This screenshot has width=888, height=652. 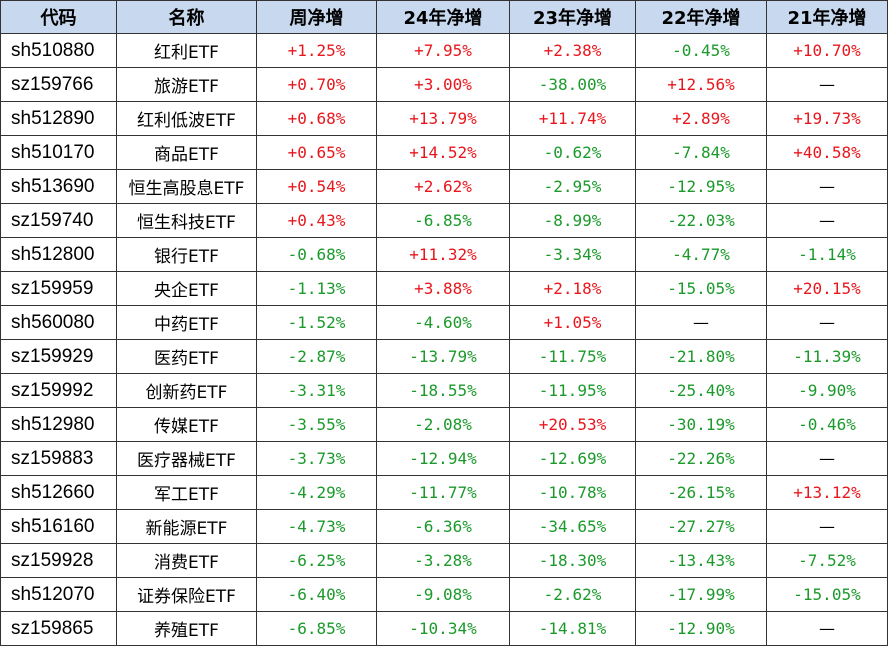 What do you see at coordinates (58, 322) in the screenshot?
I see `code-cell: sh560080` at bounding box center [58, 322].